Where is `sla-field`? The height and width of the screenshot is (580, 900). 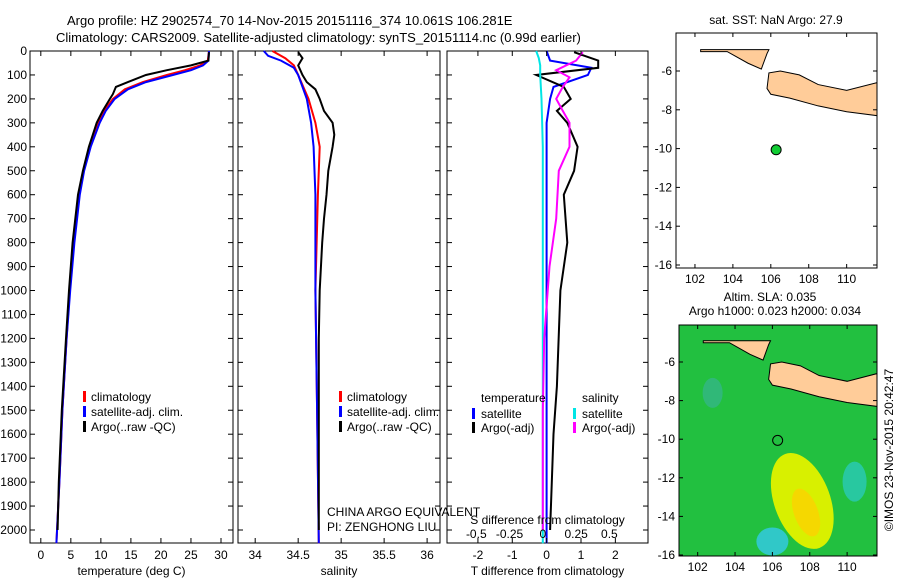
sla-field is located at coordinates (778, 440).